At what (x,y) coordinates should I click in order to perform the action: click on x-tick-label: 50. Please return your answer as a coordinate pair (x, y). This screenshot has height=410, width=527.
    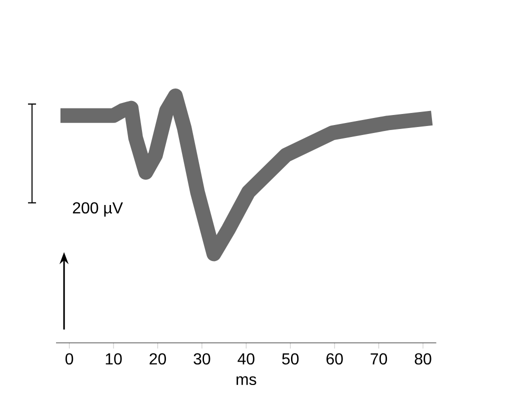
    Looking at the image, I should click on (290, 359).